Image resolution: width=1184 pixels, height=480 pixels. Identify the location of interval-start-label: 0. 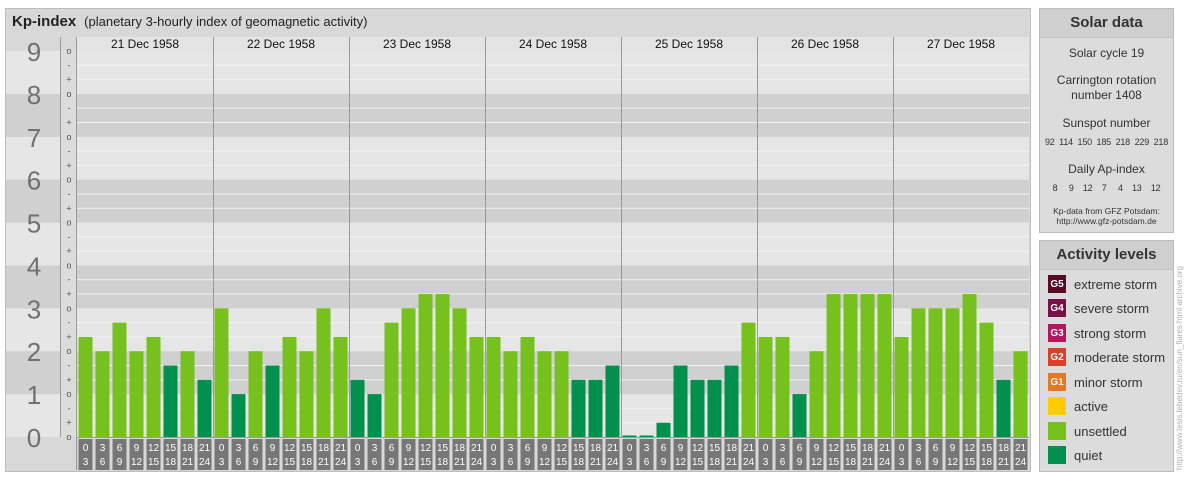
(902, 448).